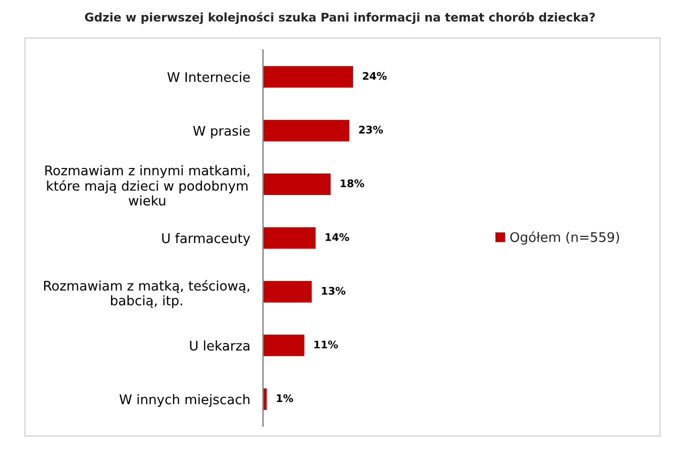  I want to click on data-label: 1%, so click(285, 398).